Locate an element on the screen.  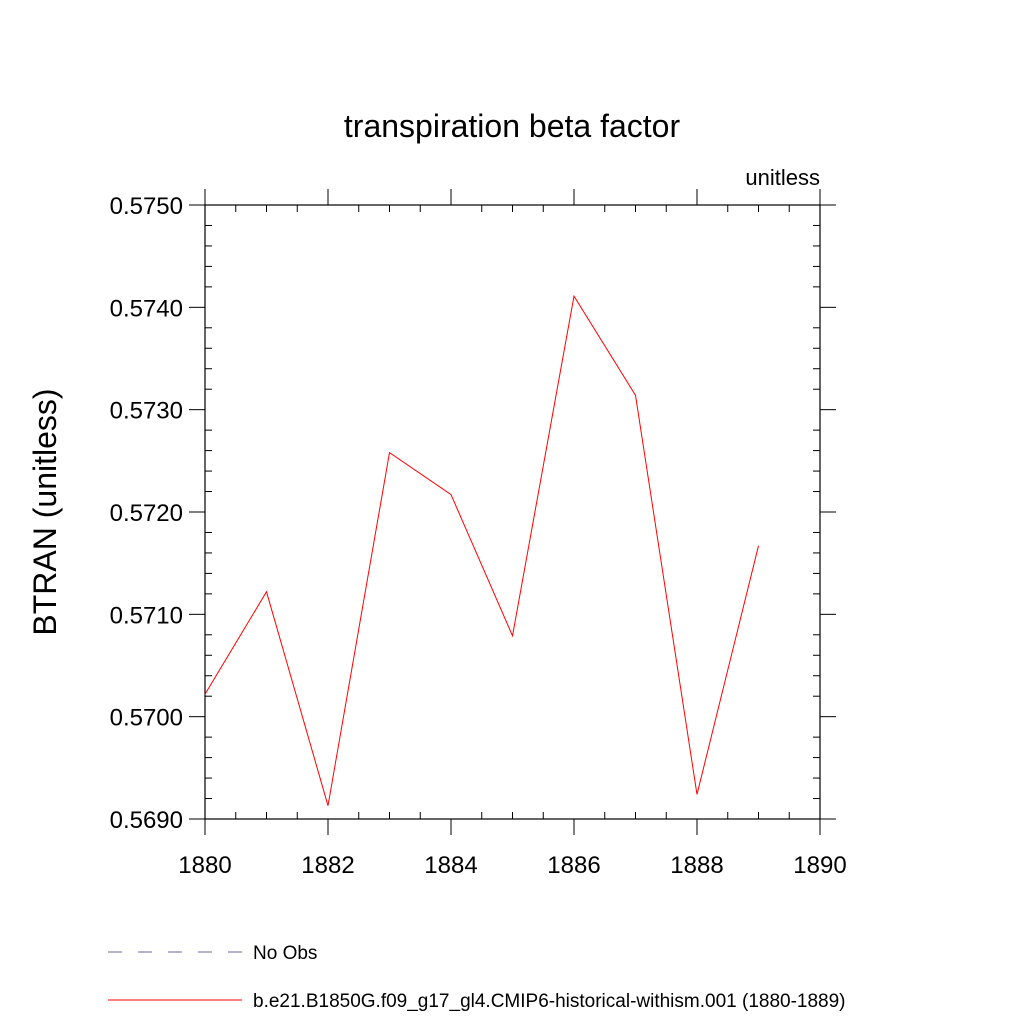
legend-label: No Obs is located at coordinates (285, 953).